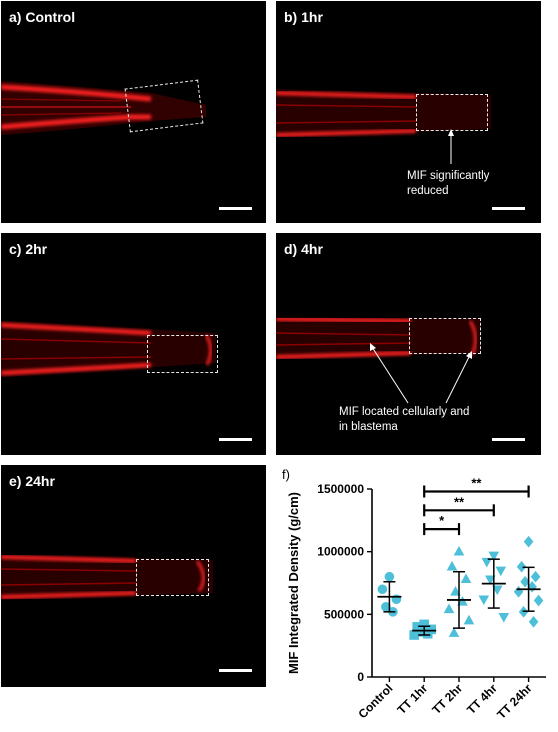  What do you see at coordinates (404, 419) in the screenshot?
I see `annotation-d: MIF located cellularly and in blastema` at bounding box center [404, 419].